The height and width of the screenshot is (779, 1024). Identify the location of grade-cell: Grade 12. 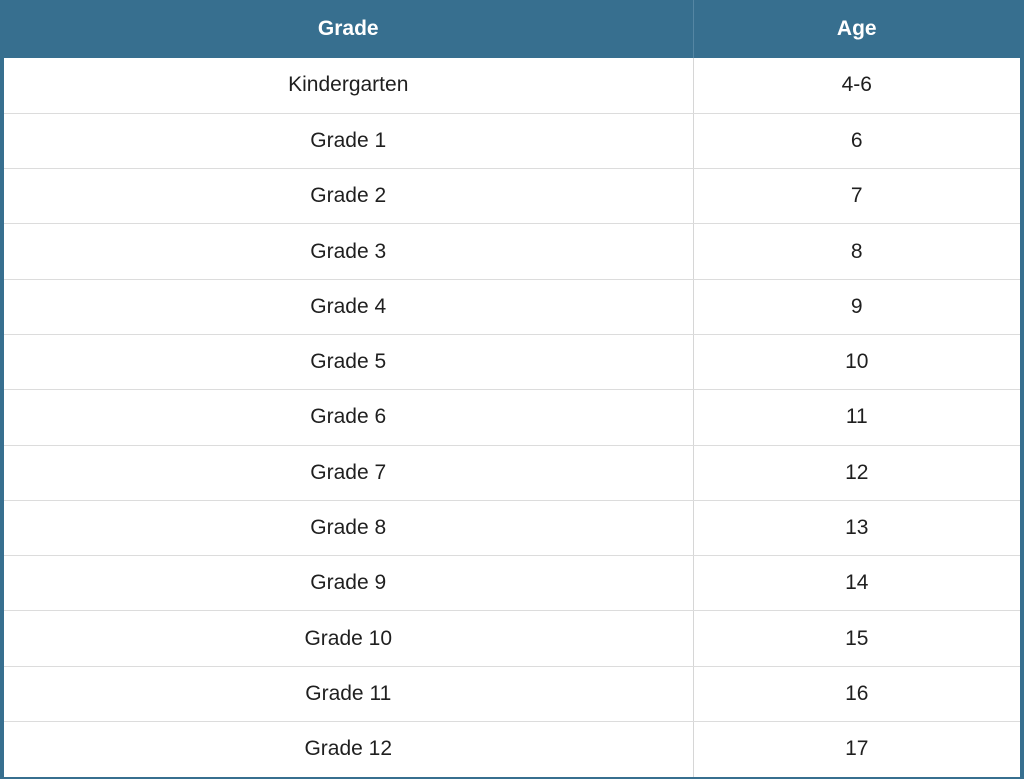
(349, 749).